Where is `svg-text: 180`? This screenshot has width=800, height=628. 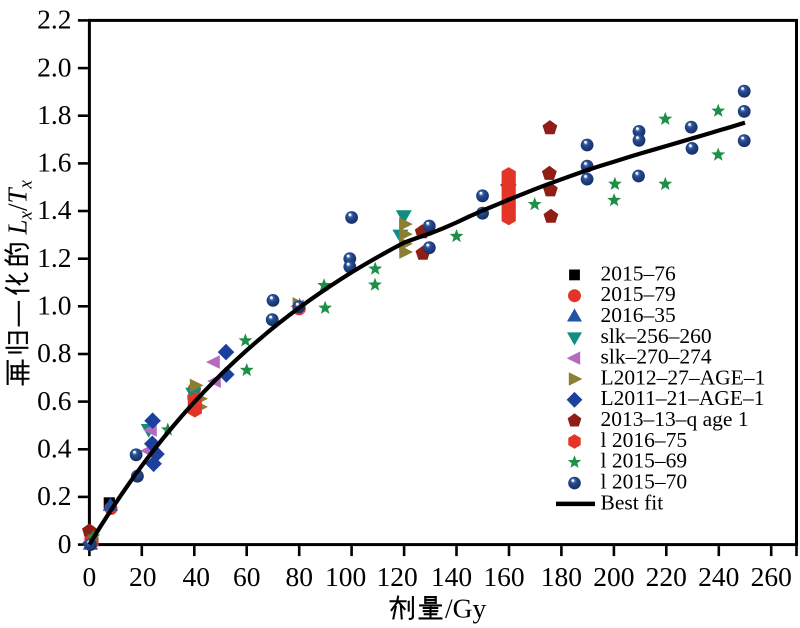 svg-text: 180 is located at coordinates (561, 576).